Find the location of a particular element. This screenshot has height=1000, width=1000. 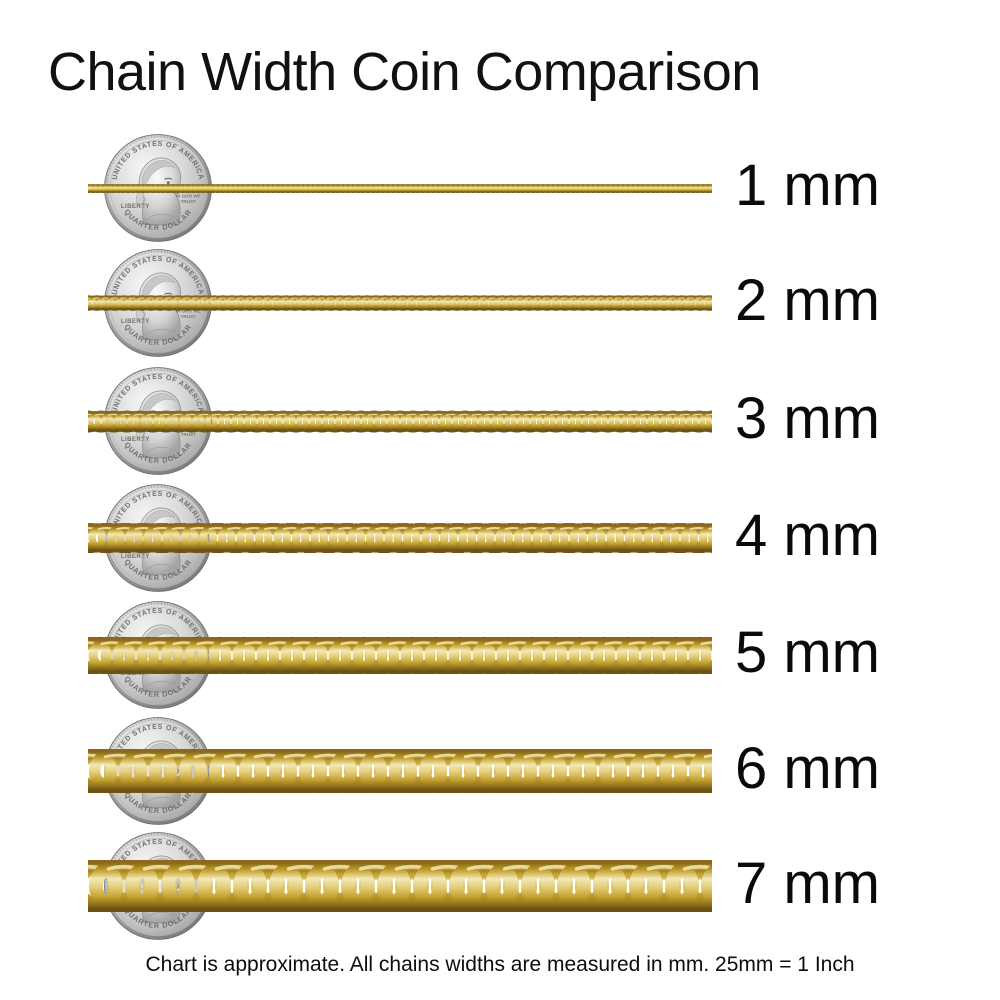

chain-width-label: 3 mm is located at coordinates (807, 418).